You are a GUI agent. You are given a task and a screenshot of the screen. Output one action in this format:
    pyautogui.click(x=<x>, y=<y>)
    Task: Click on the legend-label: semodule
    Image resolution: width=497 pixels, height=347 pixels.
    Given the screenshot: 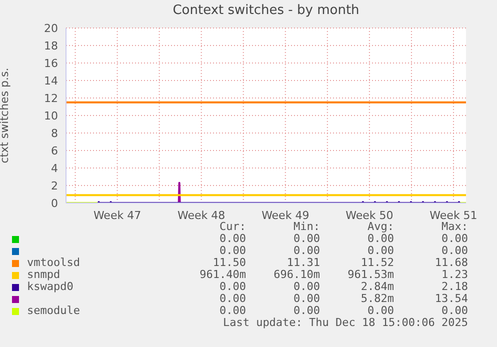 What is the action you would take?
    pyautogui.click(x=53, y=310)
    